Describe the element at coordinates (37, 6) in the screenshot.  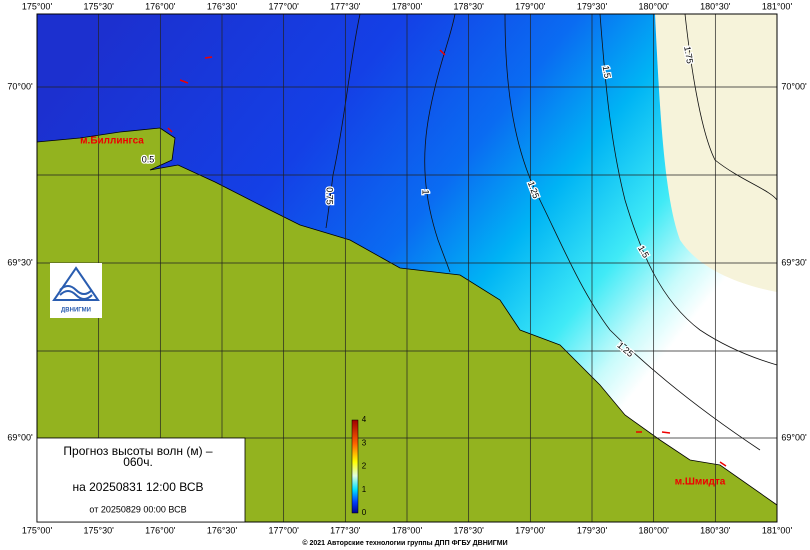
I see `lon-label-top: 175°00'` at that location.